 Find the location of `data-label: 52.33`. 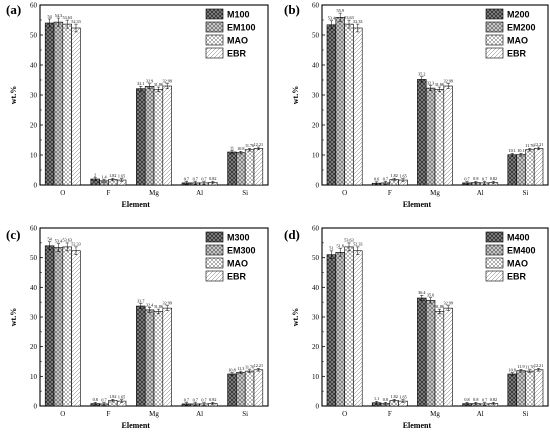

data-label: 52.33 is located at coordinates (75, 244).